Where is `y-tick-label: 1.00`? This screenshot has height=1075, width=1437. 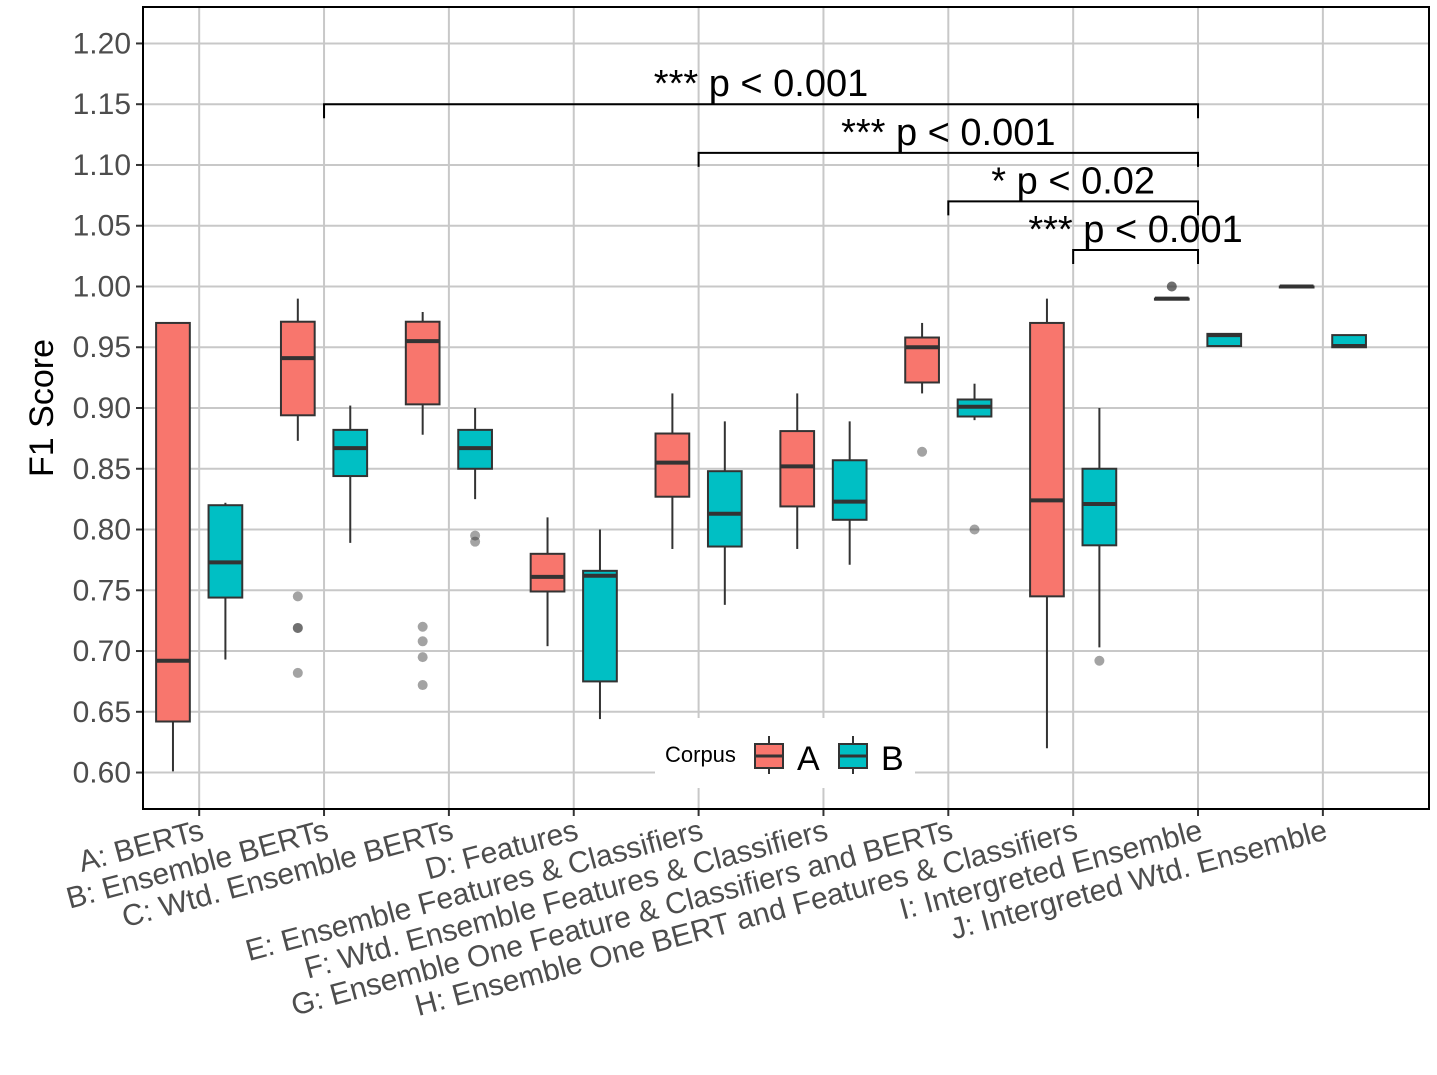 y-tick-label: 1.00 is located at coordinates (102, 286).